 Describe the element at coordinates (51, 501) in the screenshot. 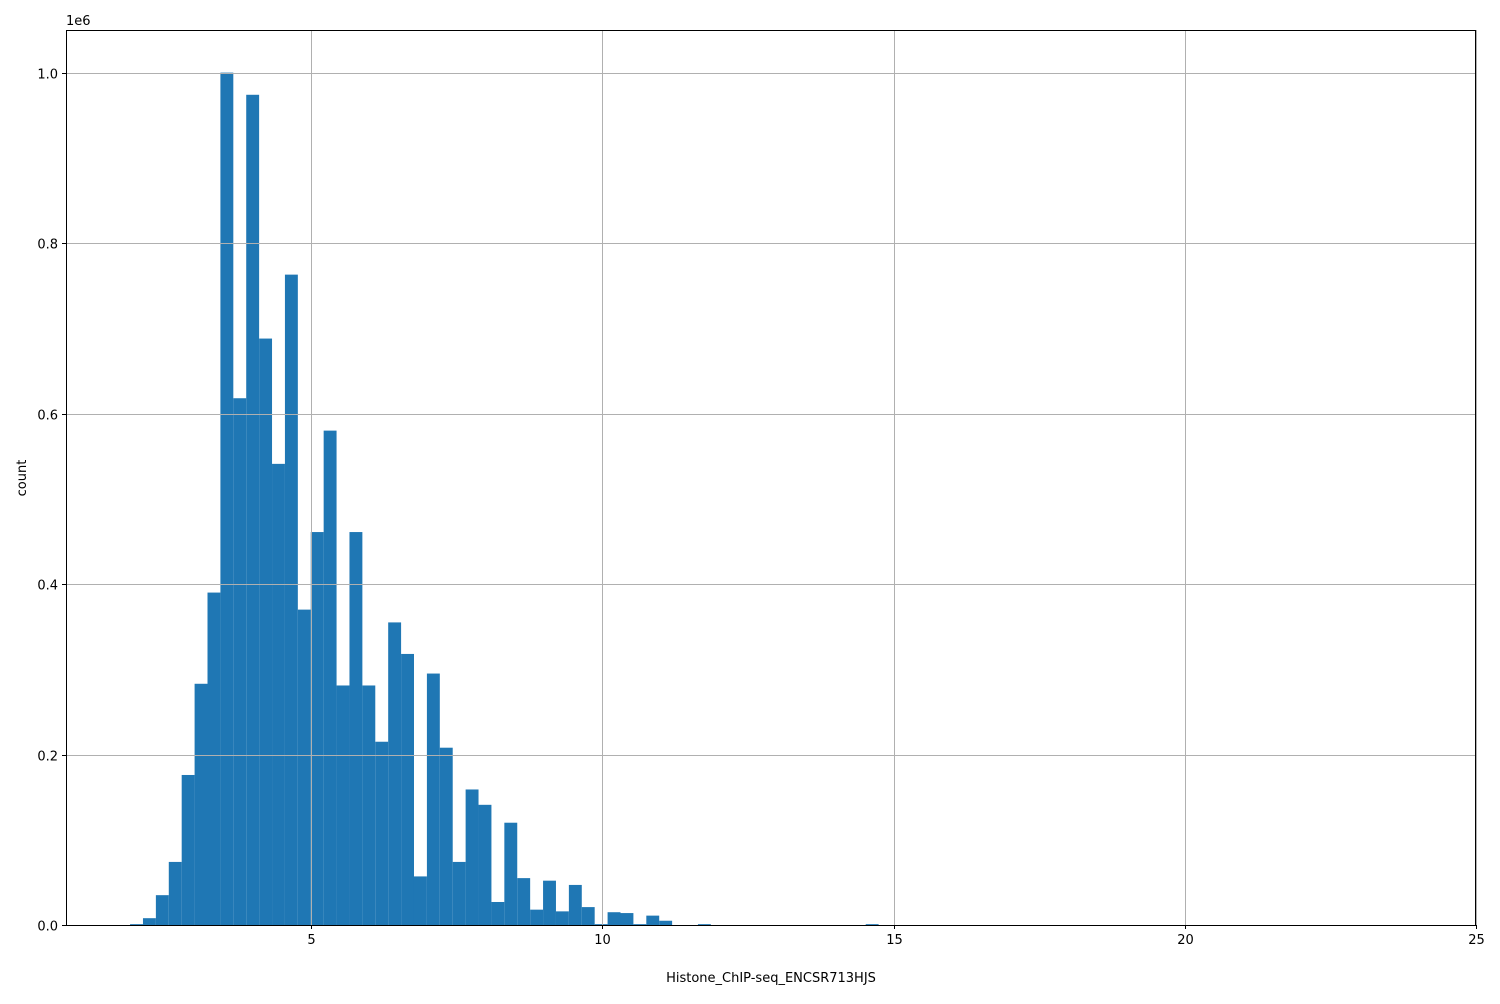

I see `y-axis-ticks: 0.0 0.2 0.4 0.6 0.8 1.0` at that location.